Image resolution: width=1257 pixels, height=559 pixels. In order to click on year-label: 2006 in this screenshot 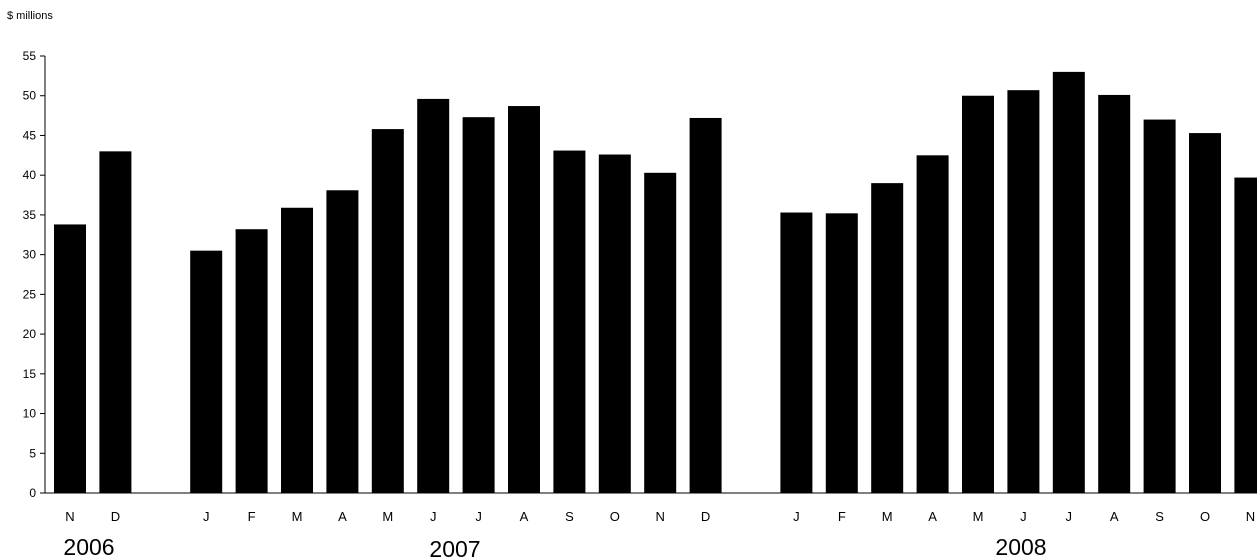, I will do `click(88, 546)`.